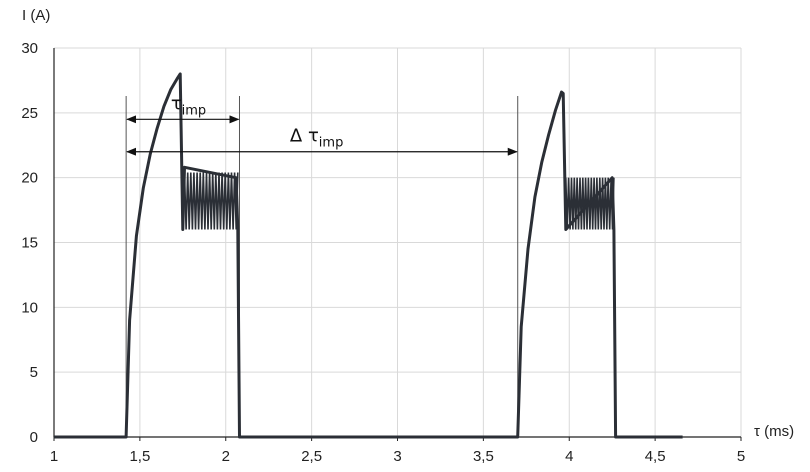 Image resolution: width=810 pixels, height=472 pixels. I want to click on annotation-label-1: Δ τimp, so click(316, 138).